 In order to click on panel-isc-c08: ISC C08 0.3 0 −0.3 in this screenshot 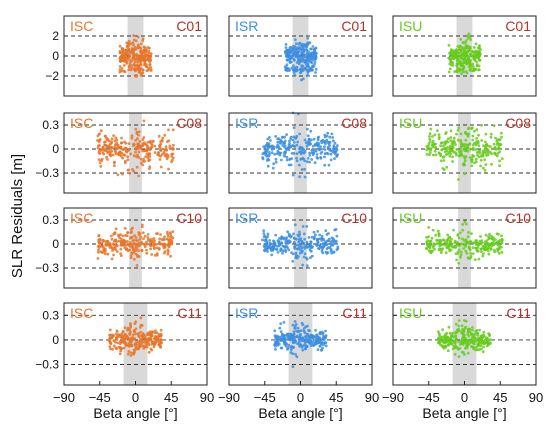, I will do `click(121, 153)`.